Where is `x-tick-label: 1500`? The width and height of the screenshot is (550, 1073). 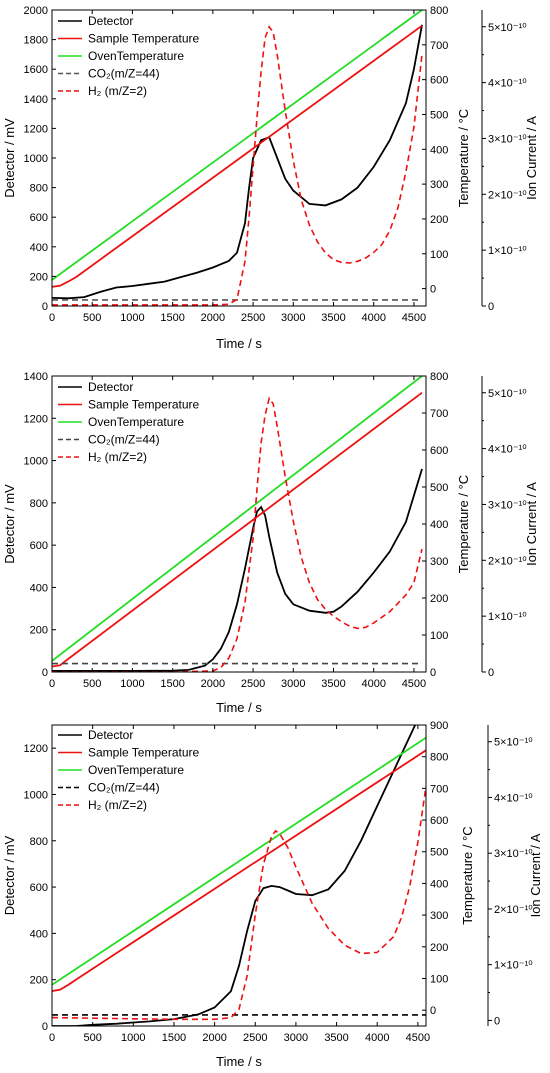 x-tick-label: 1500 is located at coordinates (174, 1038).